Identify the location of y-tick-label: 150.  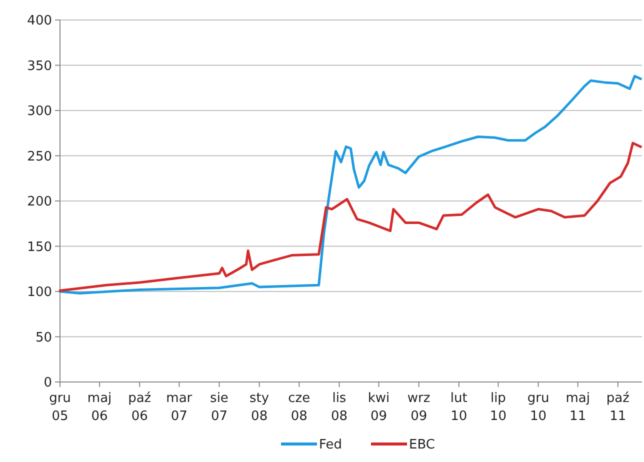
(39, 247).